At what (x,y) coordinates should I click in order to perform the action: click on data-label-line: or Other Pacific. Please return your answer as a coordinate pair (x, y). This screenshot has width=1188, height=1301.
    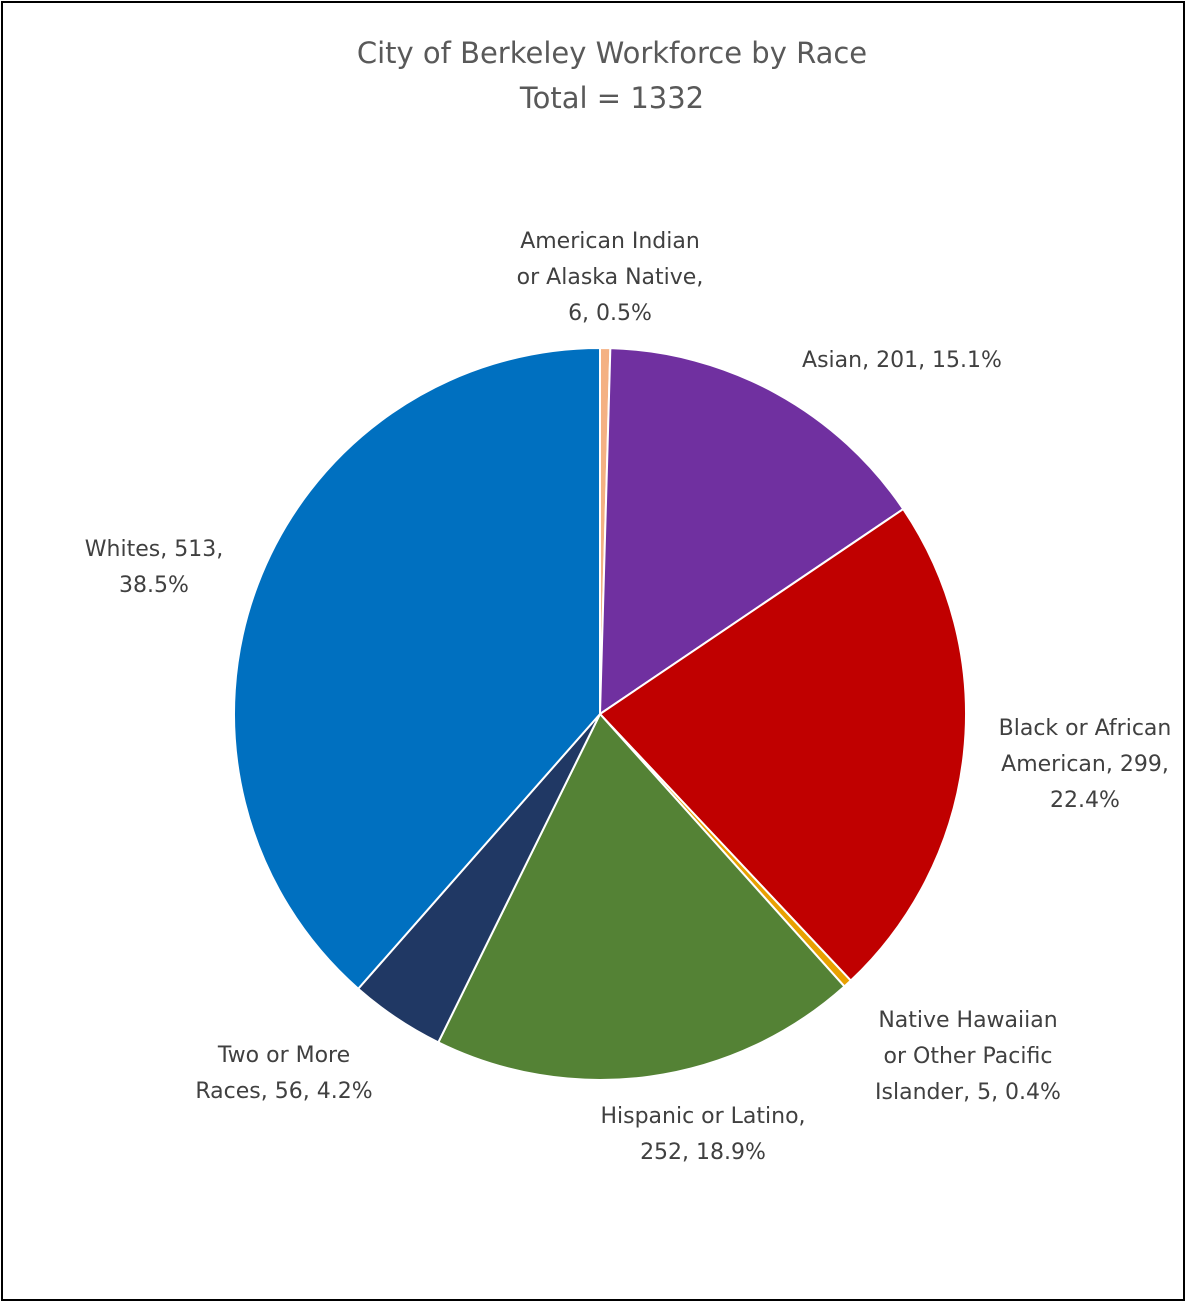
    Looking at the image, I should click on (968, 1056).